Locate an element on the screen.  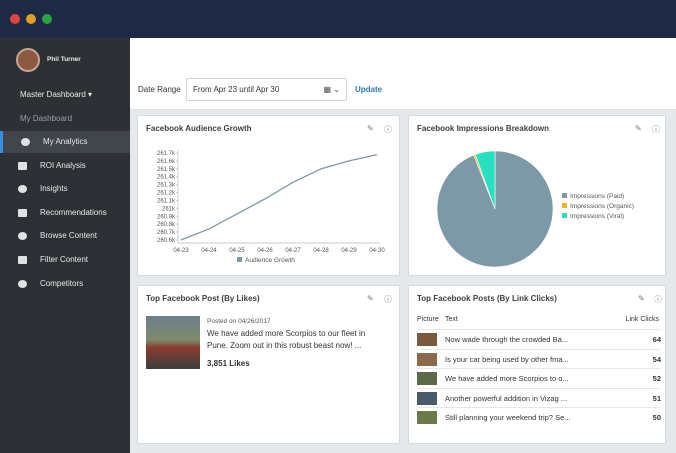
nav-label: Browse Content is located at coordinates (68, 236).